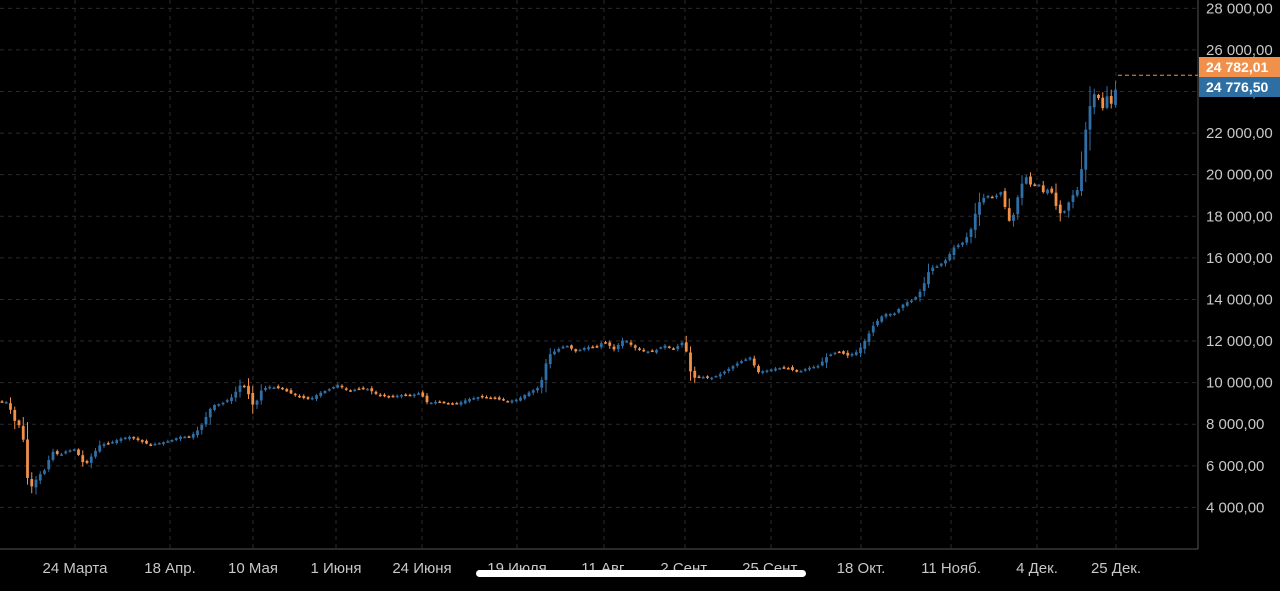  What do you see at coordinates (1239, 299) in the screenshot?
I see `y-tick-label: 14 000,00` at bounding box center [1239, 299].